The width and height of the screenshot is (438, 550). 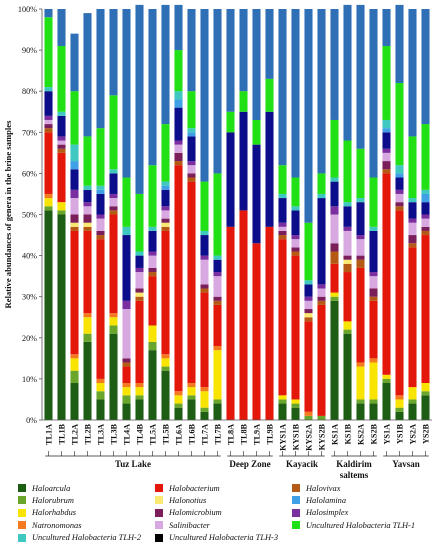 What do you see at coordinates (347, 228) in the screenshot?
I see `bar-segment-KS1B-halosimplex` at bounding box center [347, 228].